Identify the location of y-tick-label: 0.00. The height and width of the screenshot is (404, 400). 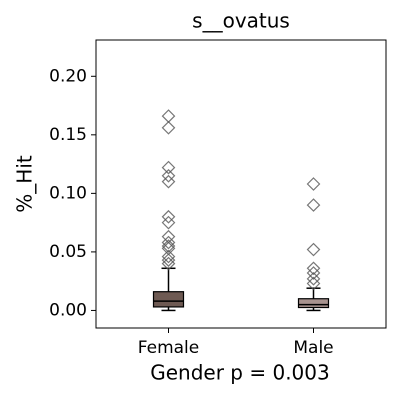
(68, 310).